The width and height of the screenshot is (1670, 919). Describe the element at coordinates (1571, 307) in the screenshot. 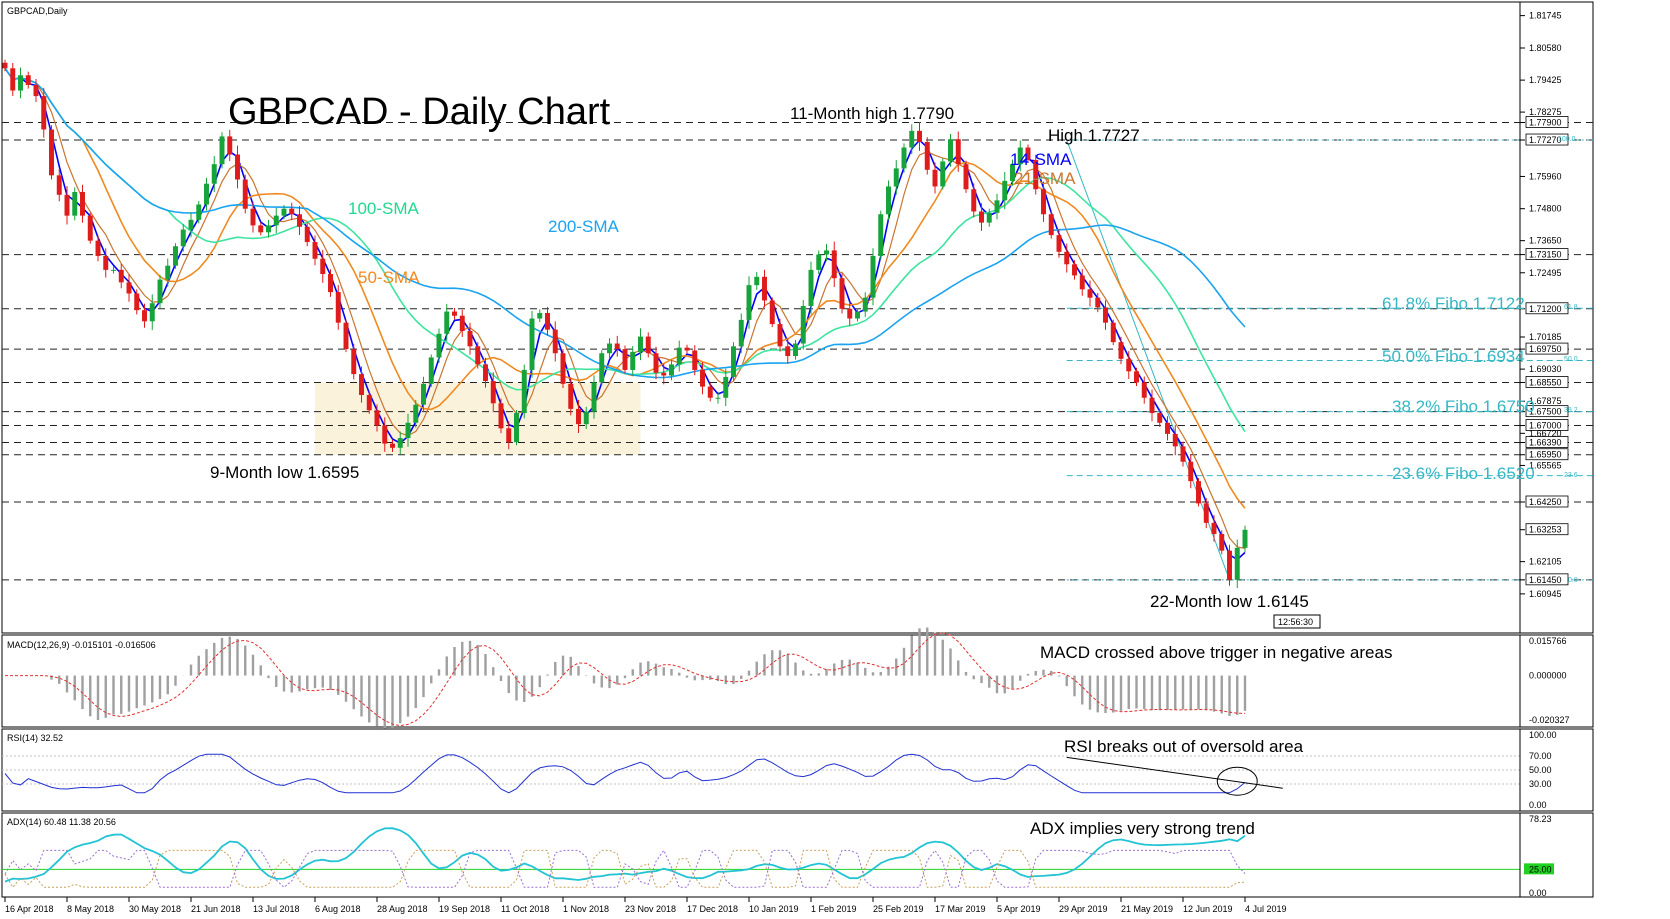

I see `fibo-tag-61-8: 61.8` at that location.